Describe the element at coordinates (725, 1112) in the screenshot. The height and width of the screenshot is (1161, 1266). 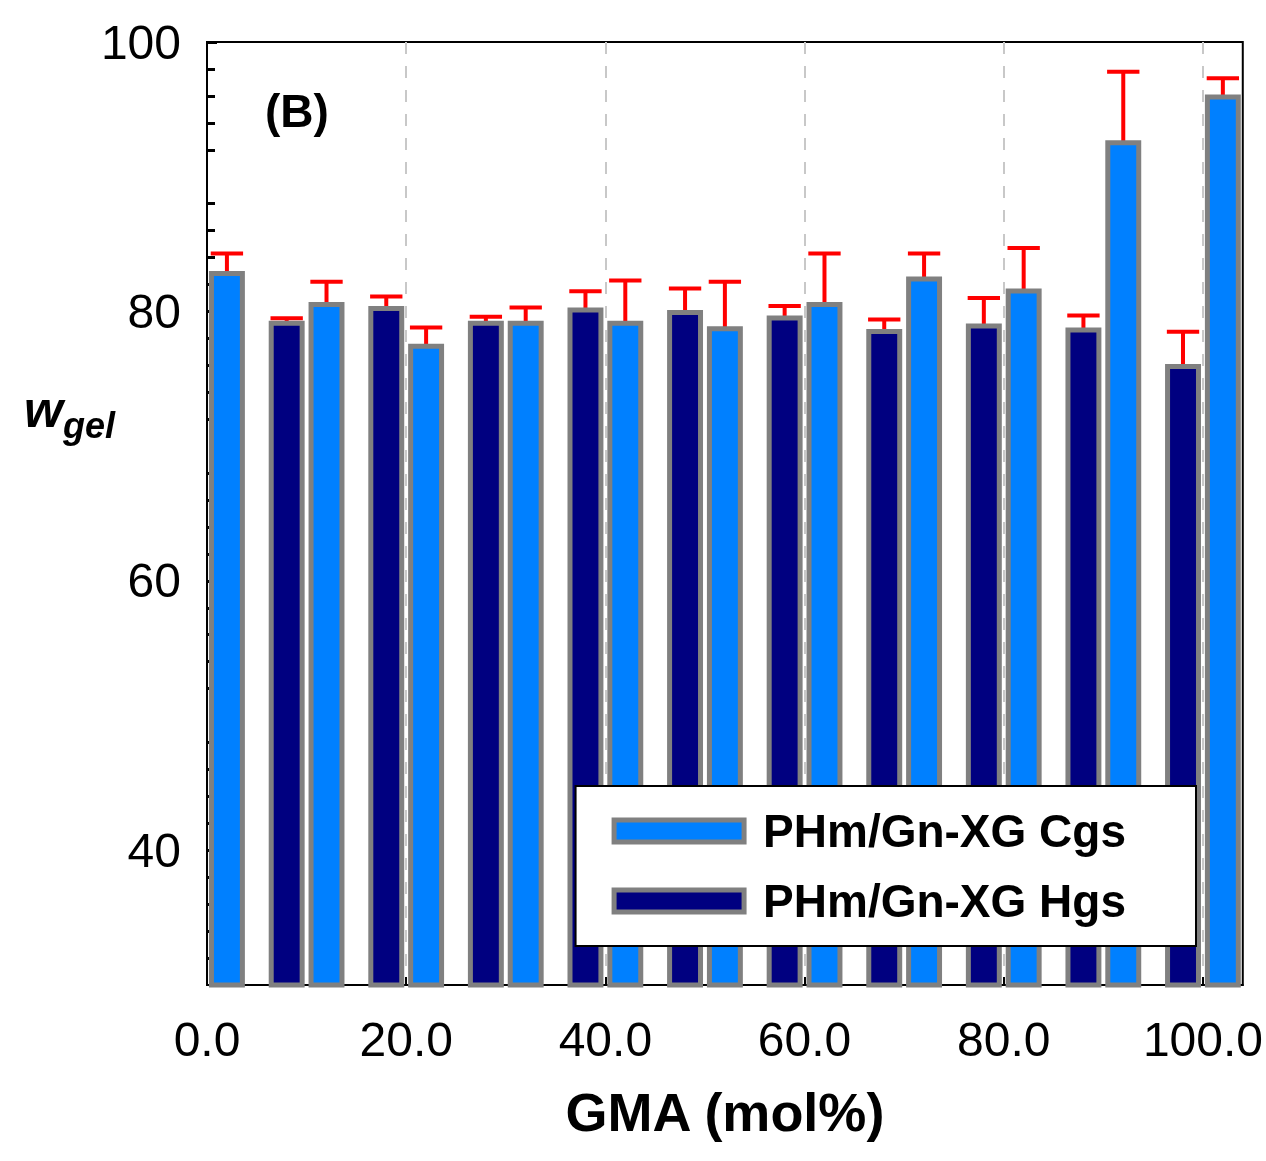
I see `x-axis-title: GMA (mol%)` at that location.